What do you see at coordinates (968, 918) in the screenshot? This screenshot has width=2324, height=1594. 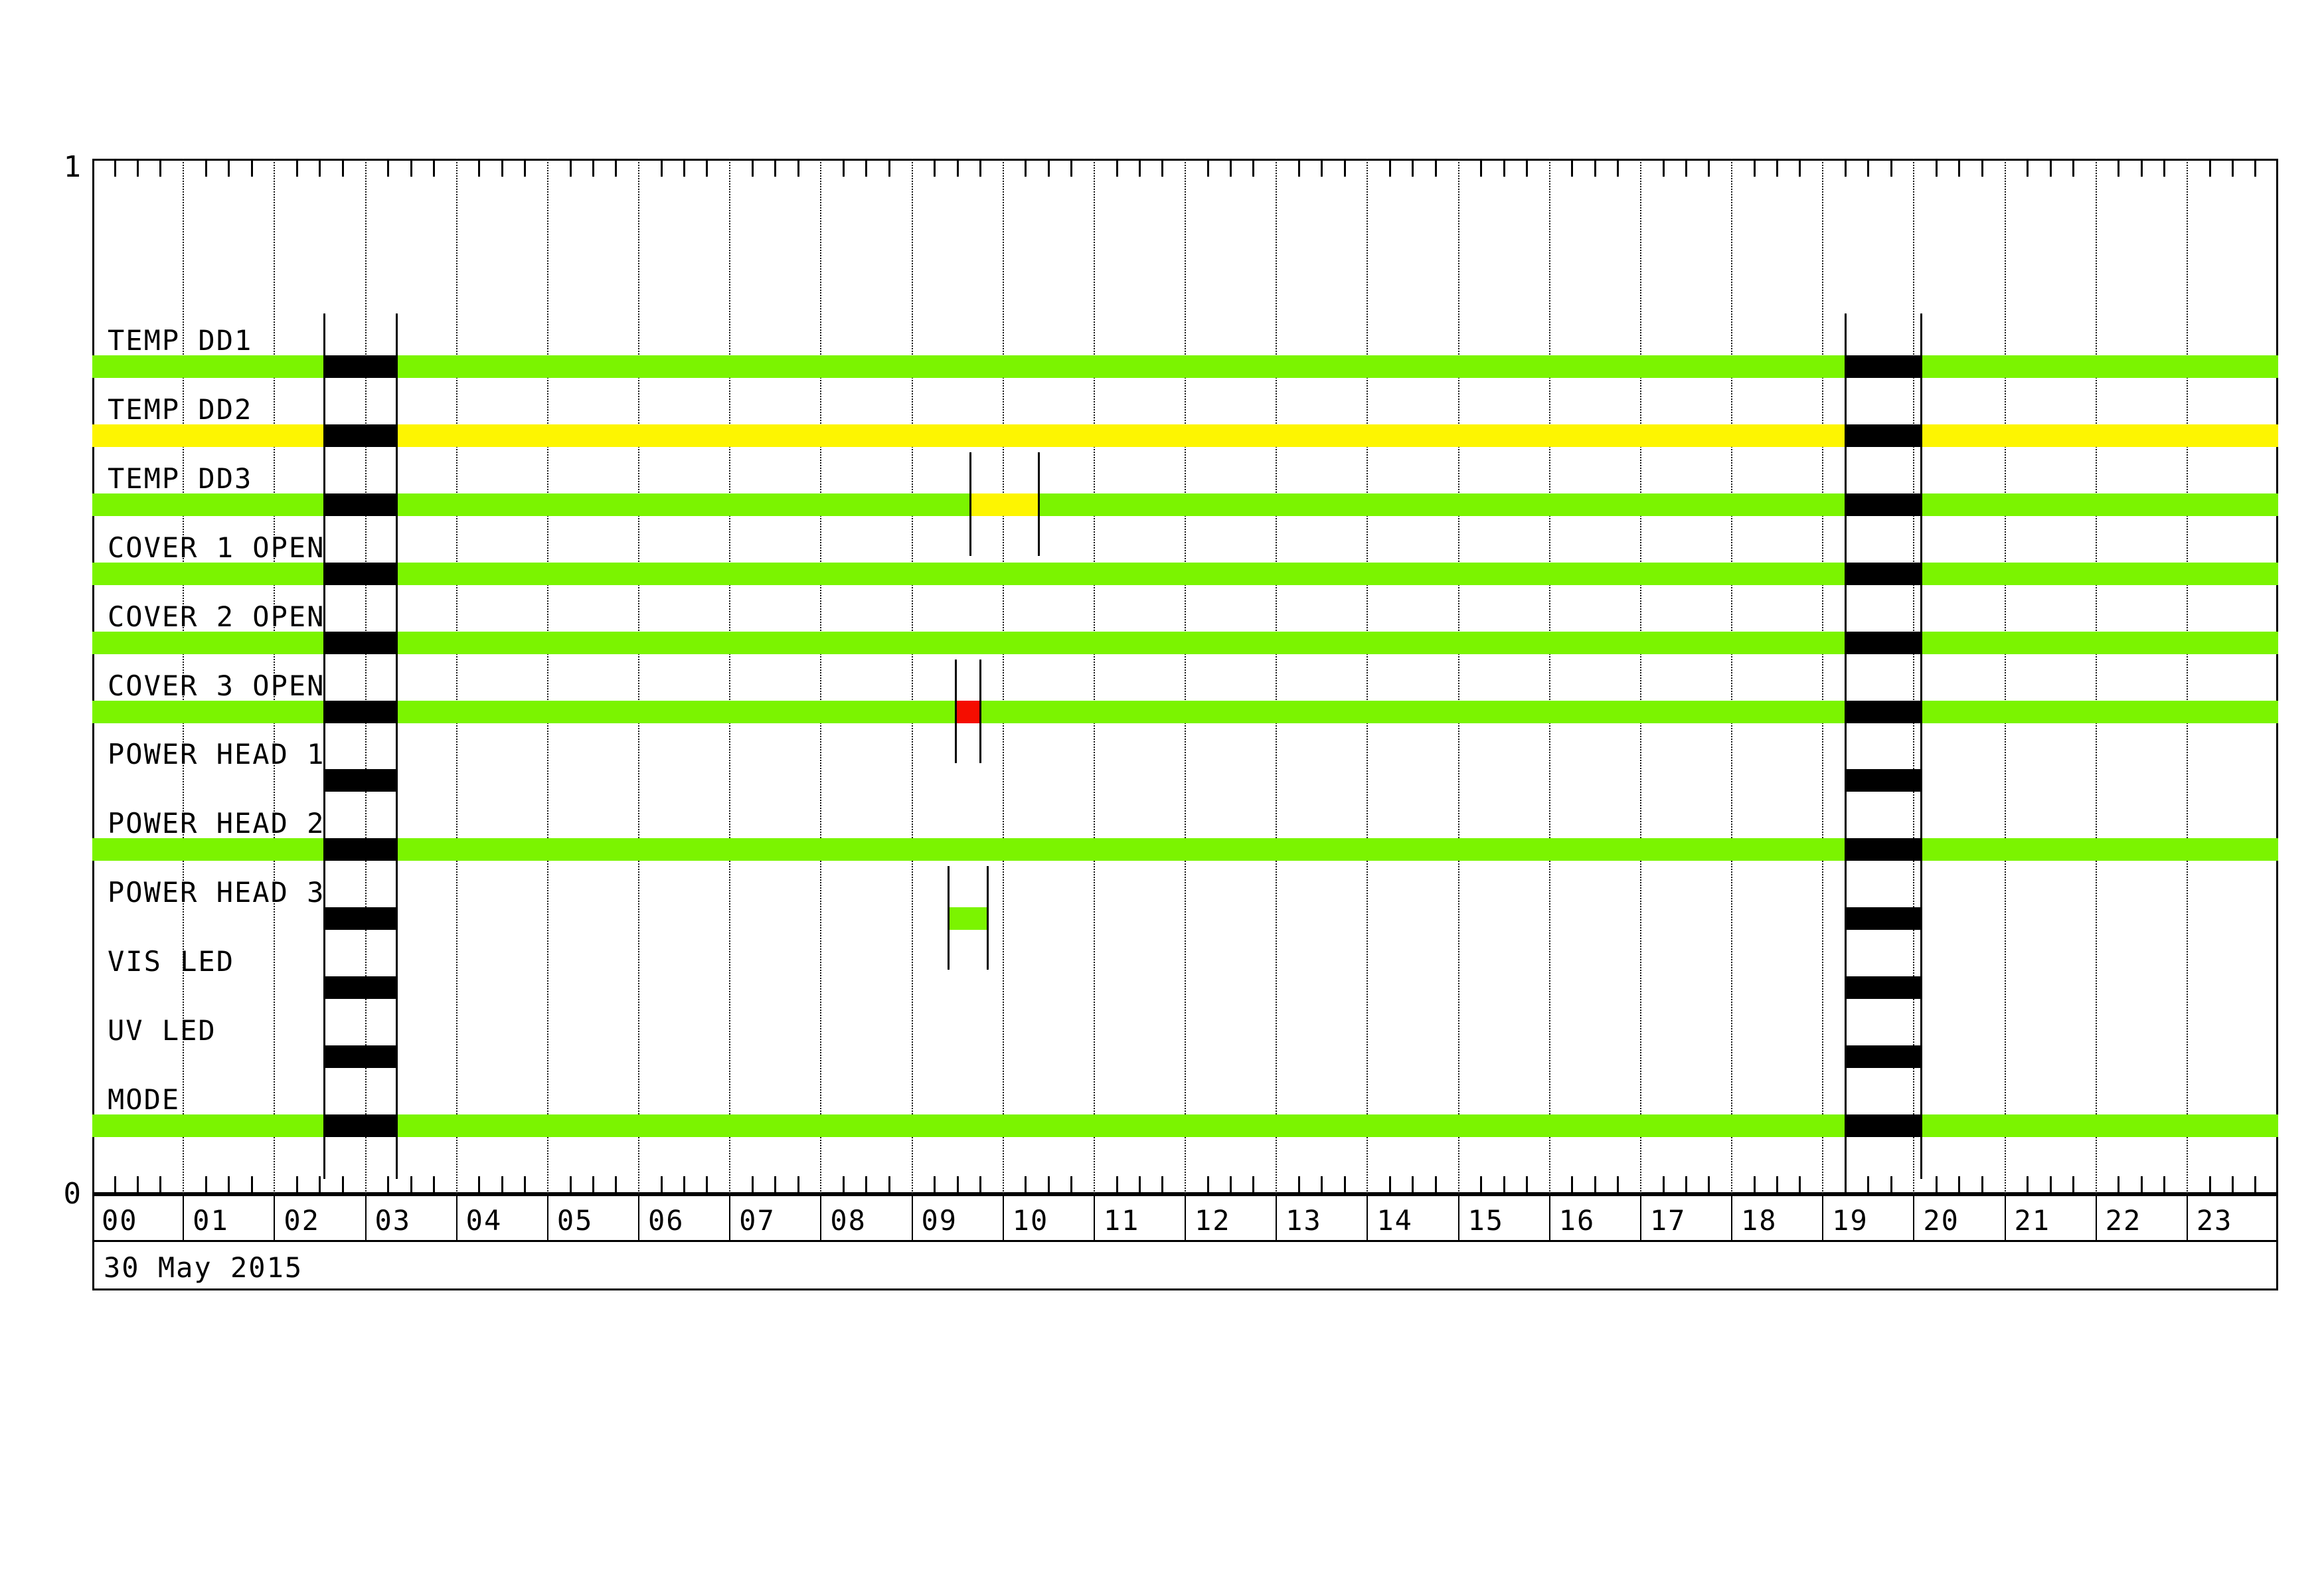 I see `event-segment` at bounding box center [968, 918].